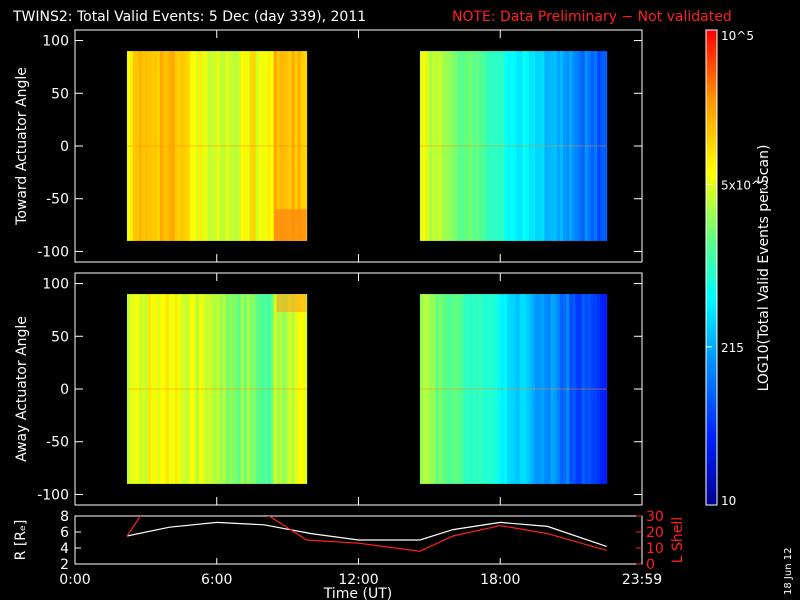  Describe the element at coordinates (64, 147) in the screenshot. I see `y-tick-label: 0` at that location.